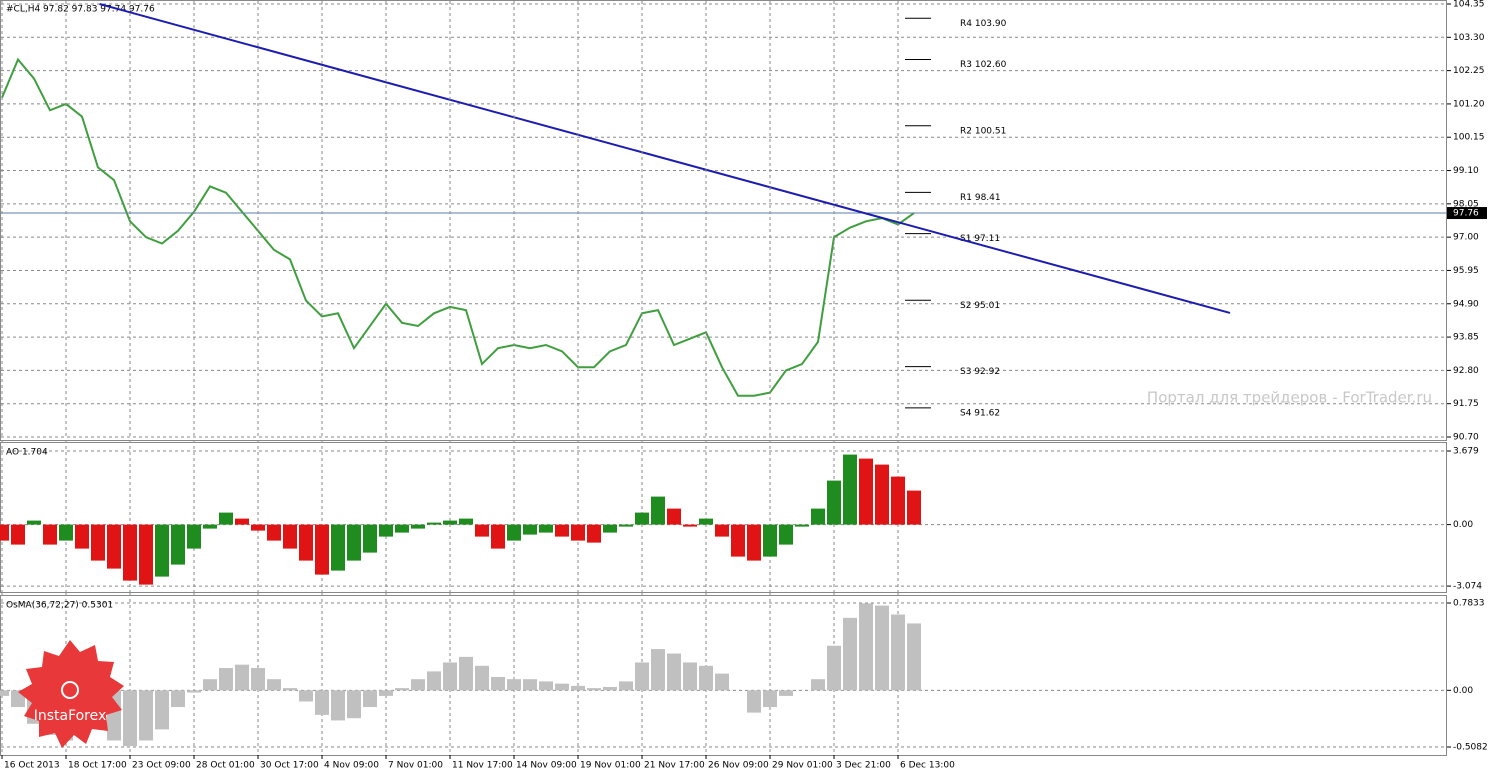 The height and width of the screenshot is (773, 1495). Describe the element at coordinates (225, 766) in the screenshot. I see `x-tick-label: 28 Oct 01:00` at that location.